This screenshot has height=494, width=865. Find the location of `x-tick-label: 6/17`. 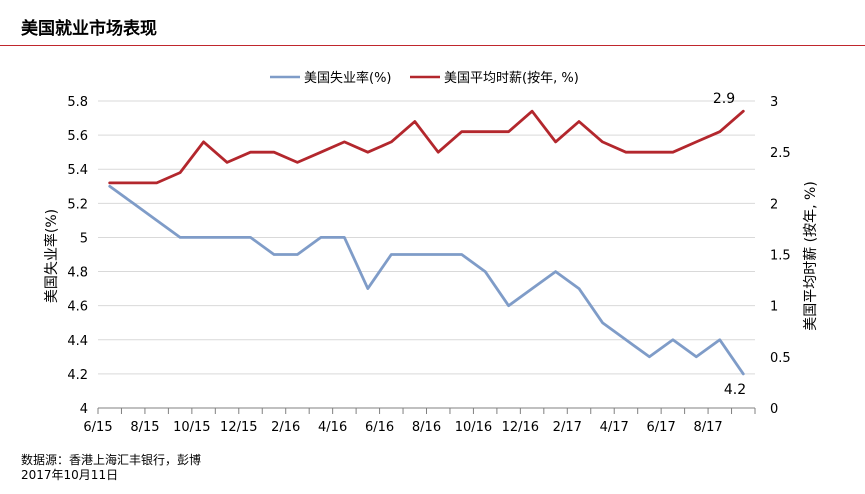

x-tick-label: 6/17 is located at coordinates (661, 427).